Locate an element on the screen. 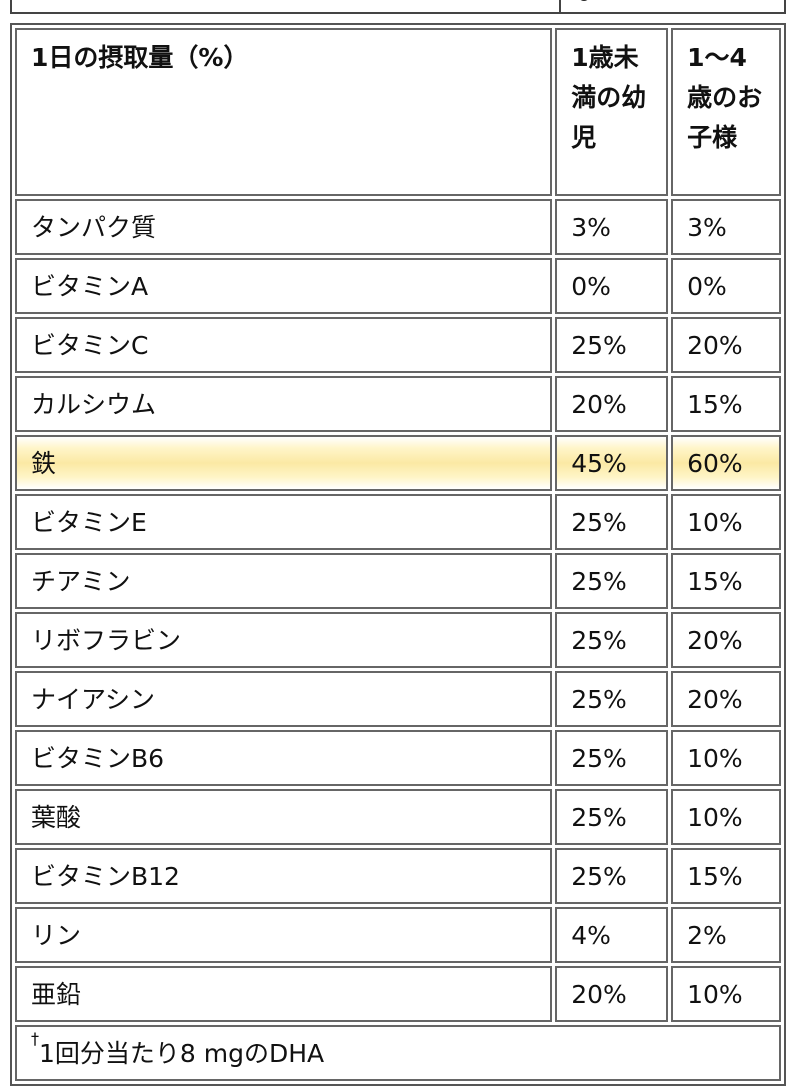  table-row: リン 4% 2% is located at coordinates (398, 935).